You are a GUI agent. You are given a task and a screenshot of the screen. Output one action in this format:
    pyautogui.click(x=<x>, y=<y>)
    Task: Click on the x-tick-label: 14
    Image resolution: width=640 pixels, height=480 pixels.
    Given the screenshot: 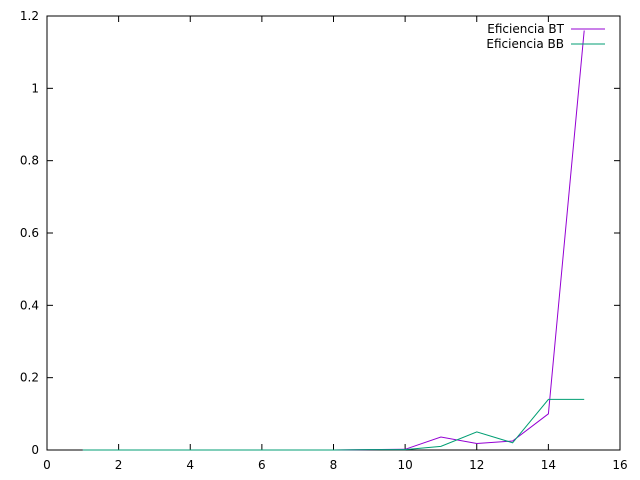 What is the action you would take?
    pyautogui.click(x=548, y=465)
    